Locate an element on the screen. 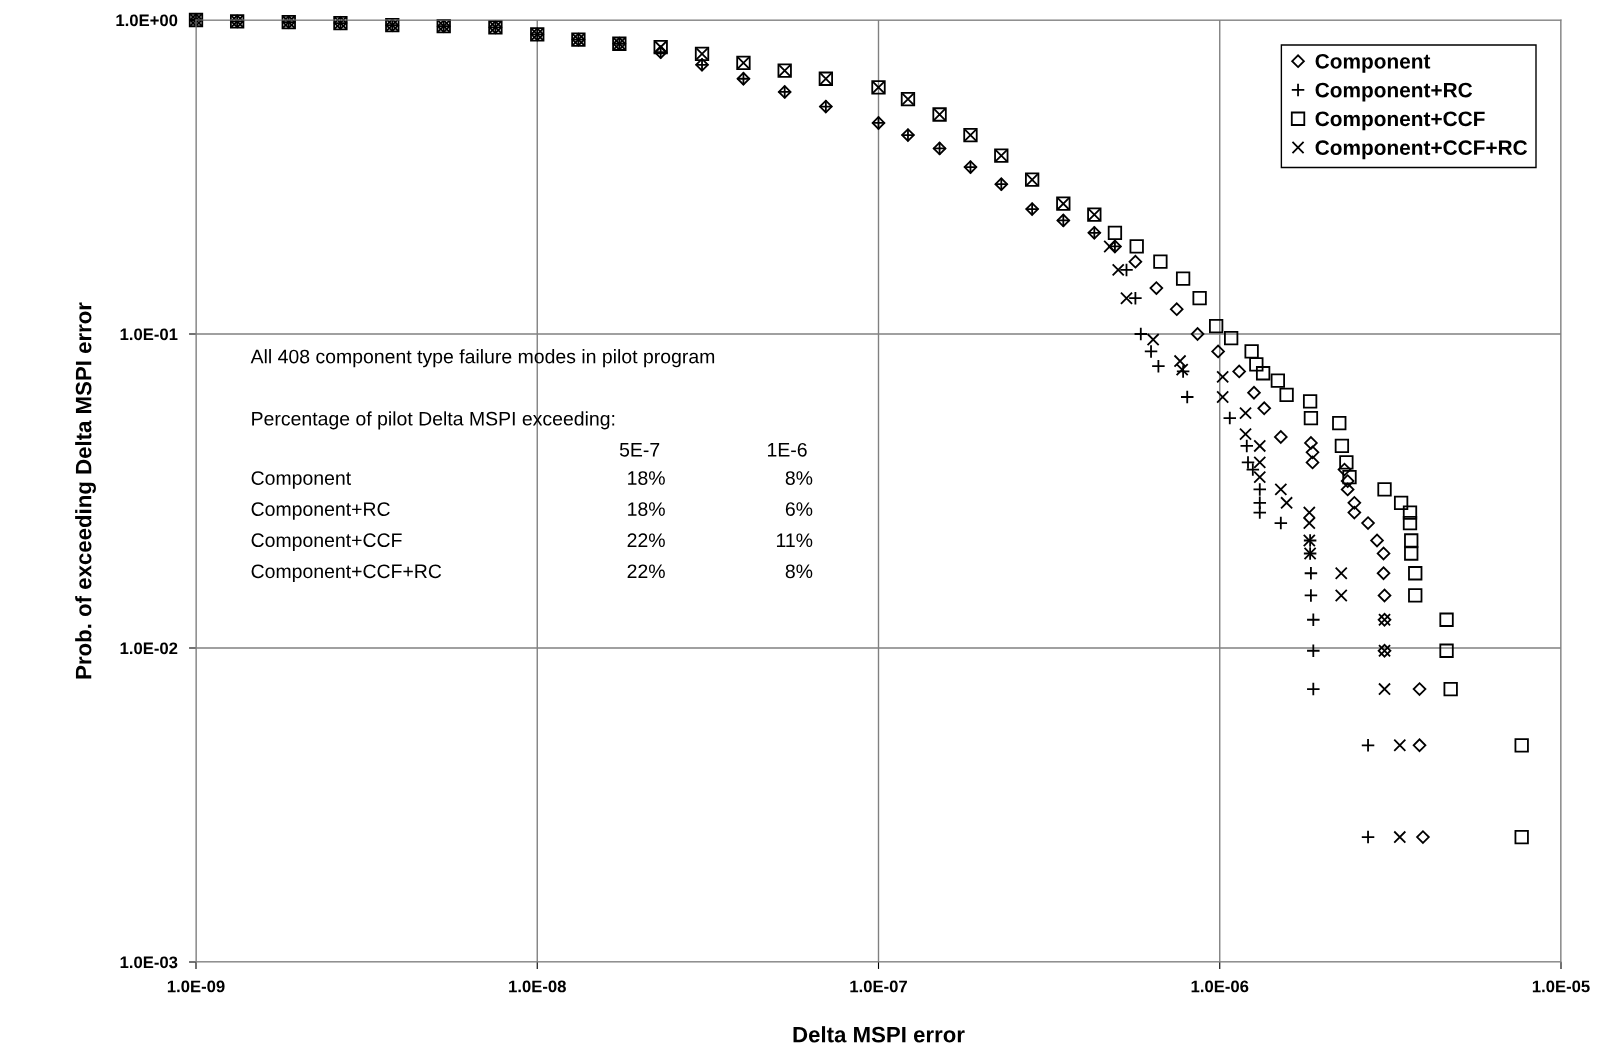 This screenshot has height=1063, width=1619. annotation: Component+RC is located at coordinates (320, 511).